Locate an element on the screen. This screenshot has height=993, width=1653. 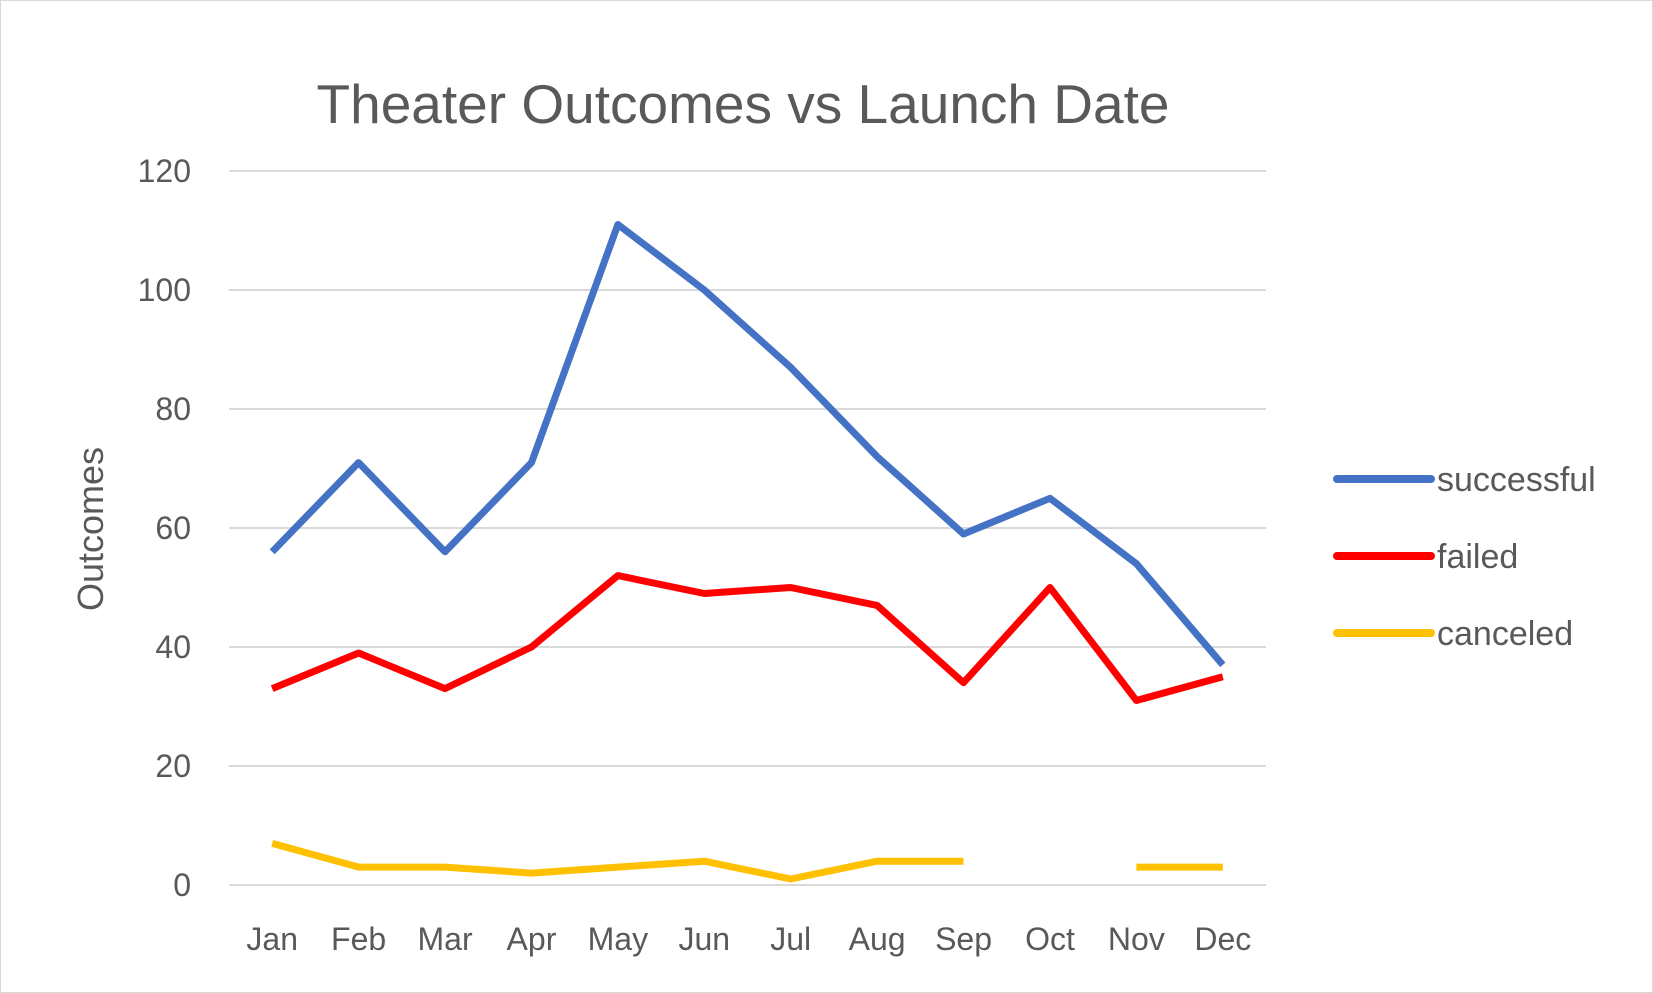
y-axis-ticks: 0 20 40 60 80 100 120 is located at coordinates (164, 528).